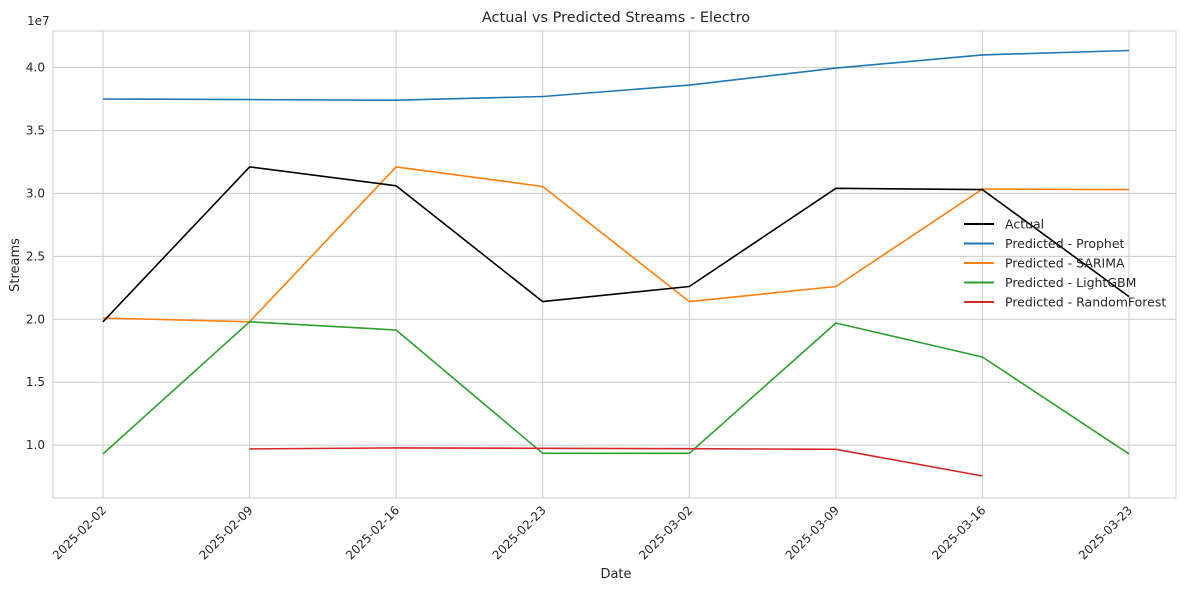 The width and height of the screenshot is (1189, 590). I want to click on y-tick-labels: 1.0 1.5 2.0 2.5 3.0 3.5 4.0, so click(35, 257).